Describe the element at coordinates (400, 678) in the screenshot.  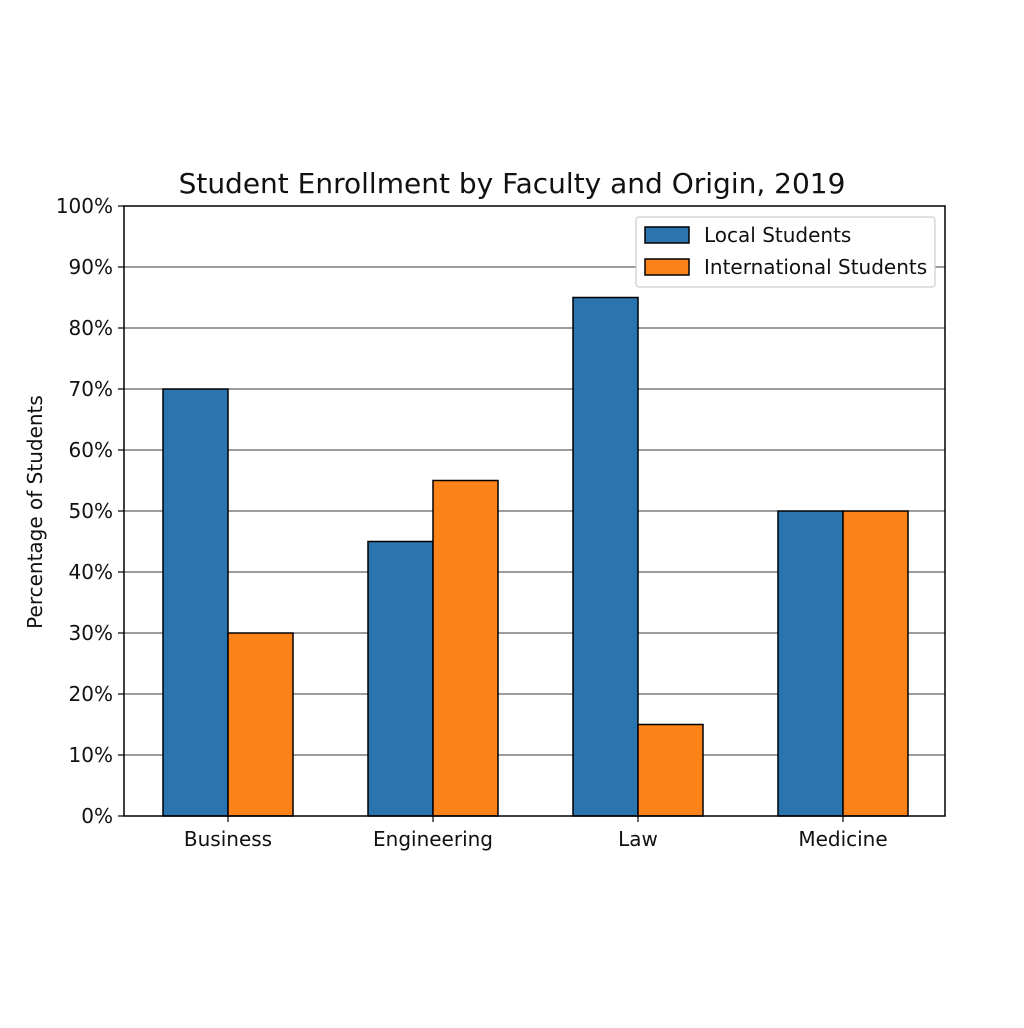
I see `bar-engineering-local` at that location.